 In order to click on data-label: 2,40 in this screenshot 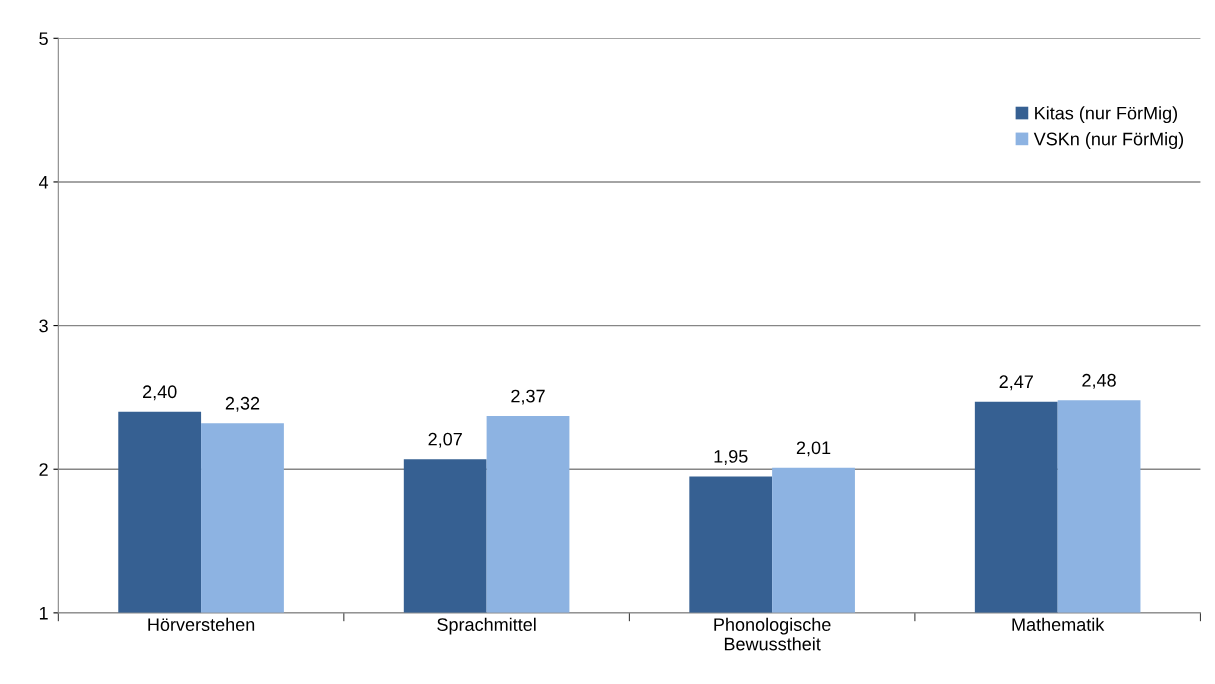, I will do `click(160, 393)`.